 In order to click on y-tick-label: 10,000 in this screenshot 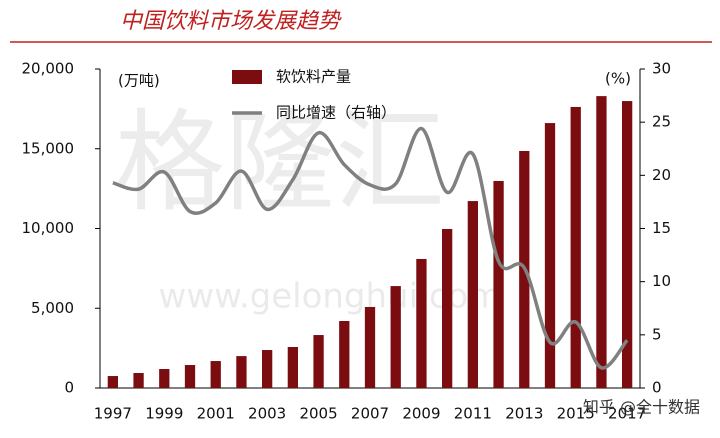, I will do `click(48, 228)`.